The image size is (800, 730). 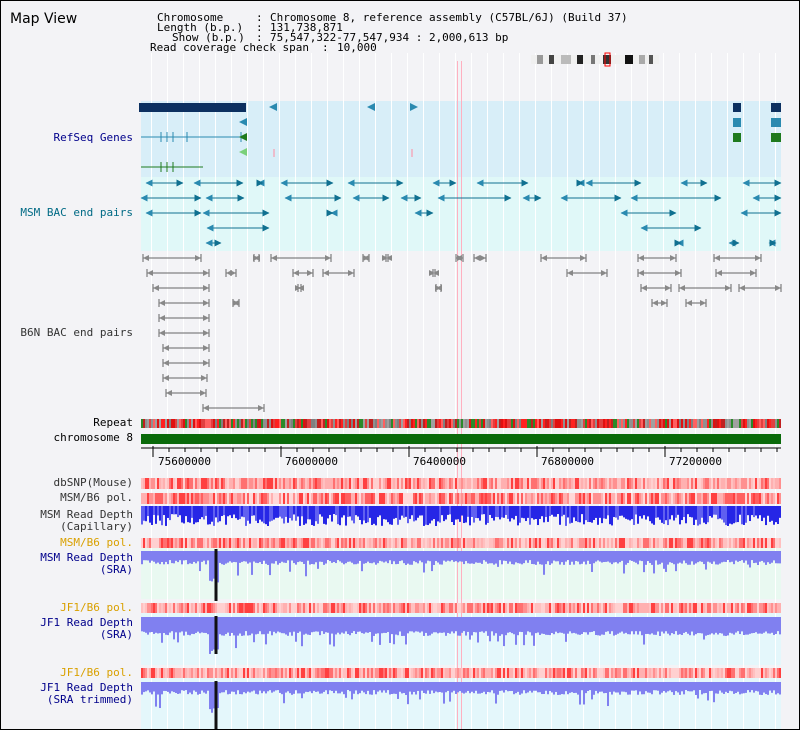 What do you see at coordinates (93, 137) in the screenshot?
I see `track-label-refseq: RefSeq Genes` at bounding box center [93, 137].